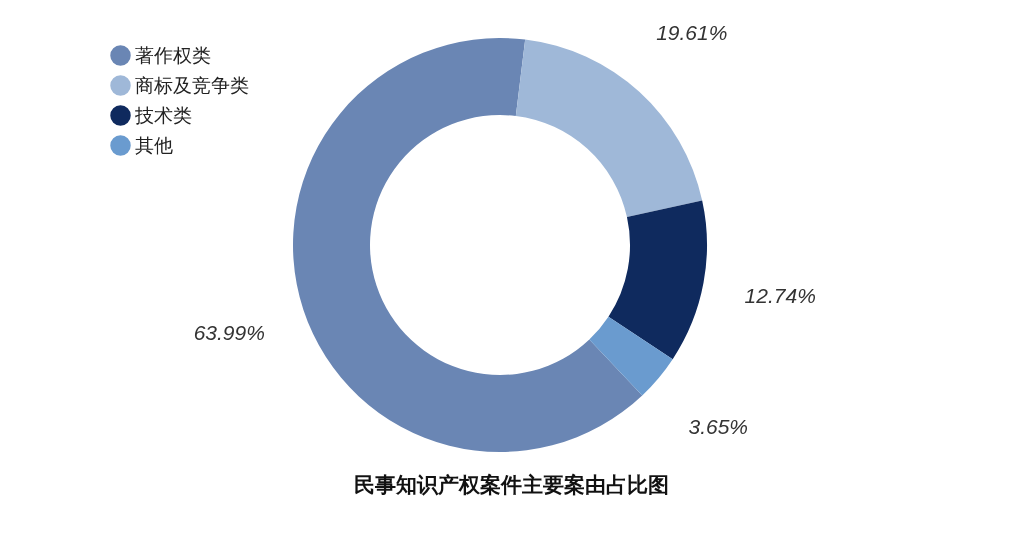 This screenshot has width=1023, height=533. I want to click on data-label: 19.61%, so click(692, 33).